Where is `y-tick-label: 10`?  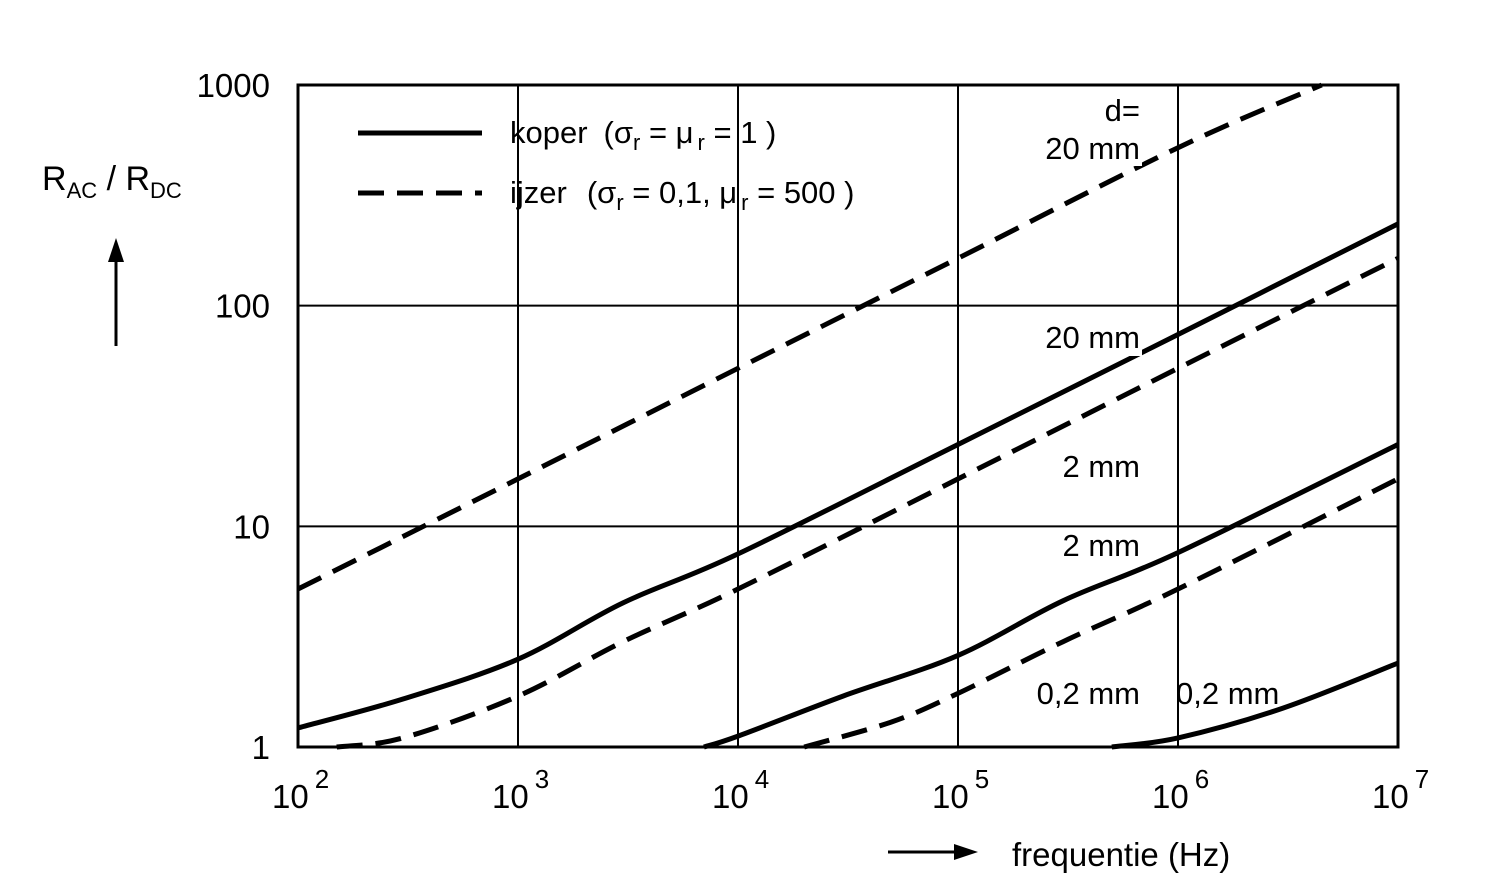 y-tick-label: 10 is located at coordinates (251, 526).